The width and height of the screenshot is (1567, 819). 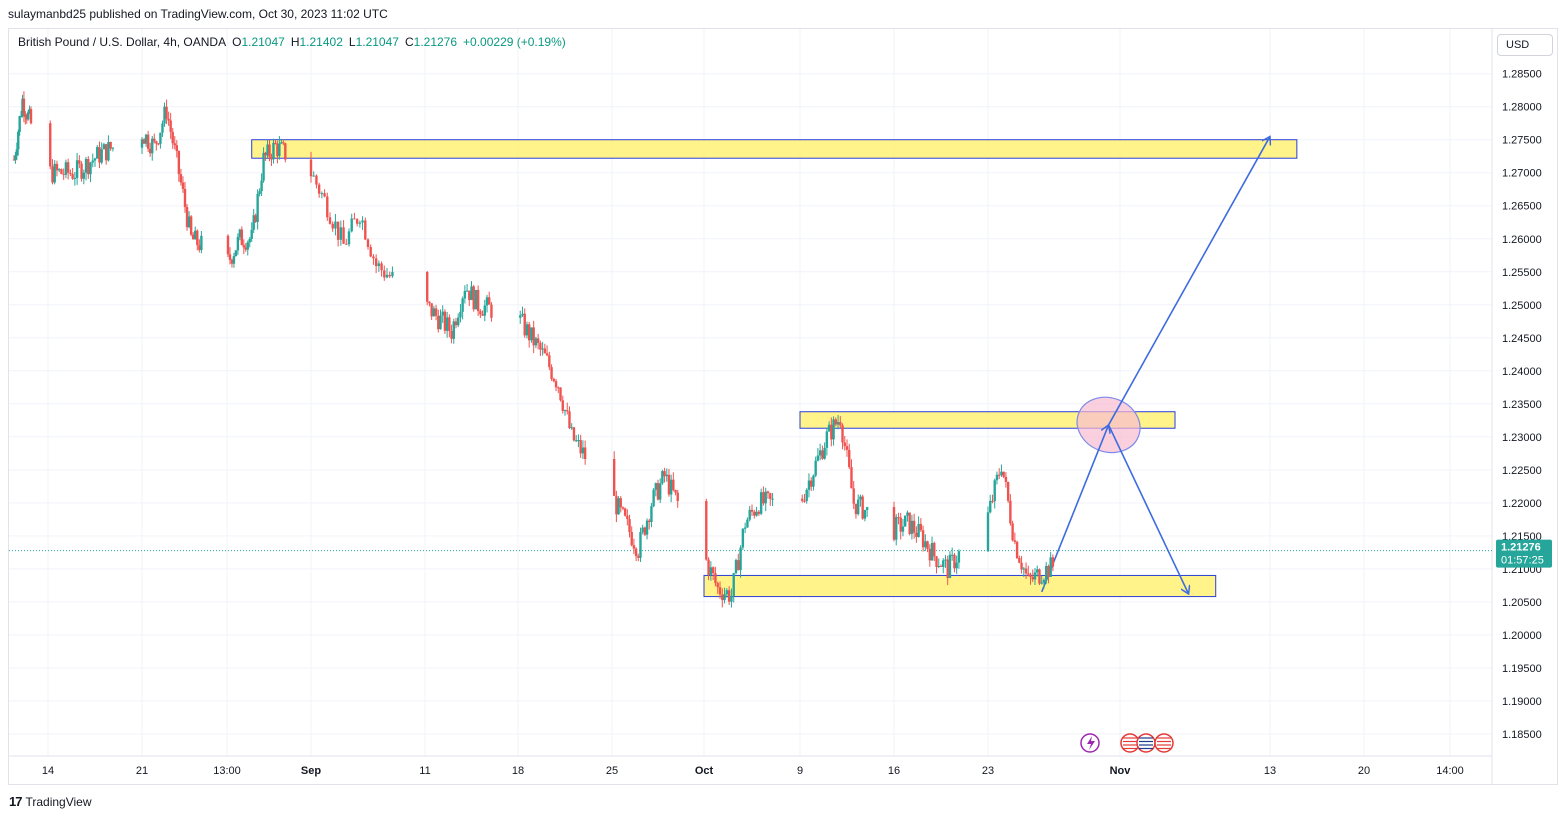 What do you see at coordinates (58, 801) in the screenshot?
I see `brand-name: TradingView` at bounding box center [58, 801].